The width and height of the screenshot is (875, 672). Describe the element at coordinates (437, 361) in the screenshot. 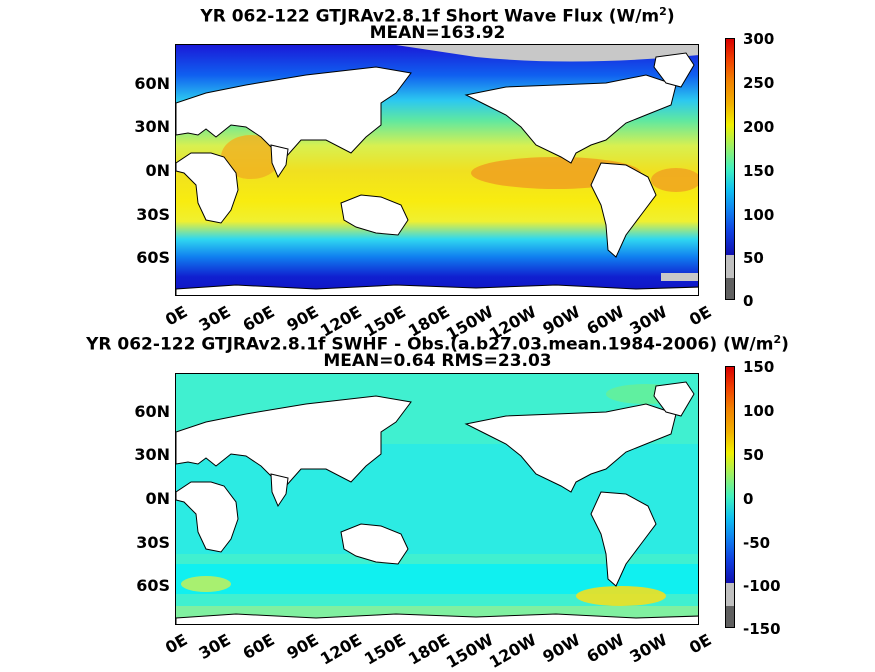

I see `chart-subtitle: MEAN=0.64 RMS=23.03` at that location.